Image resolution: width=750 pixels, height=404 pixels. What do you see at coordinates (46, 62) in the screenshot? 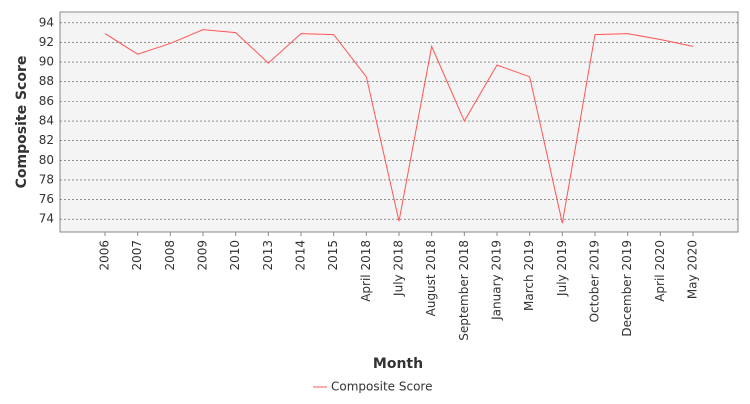
I see `y-tick-label: 90` at bounding box center [46, 62].